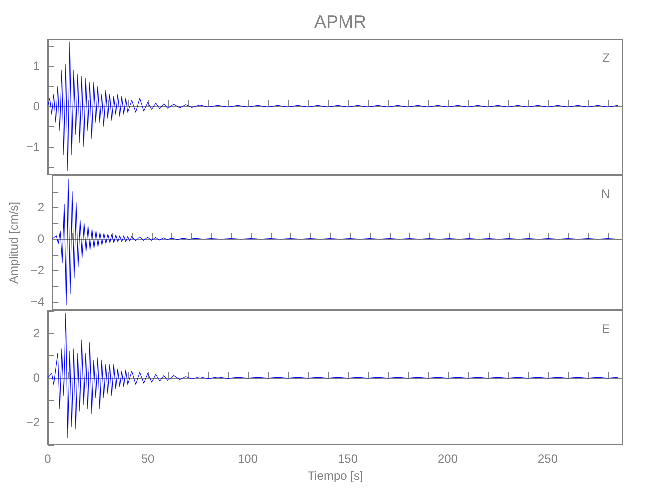 The height and width of the screenshot is (500, 650). What do you see at coordinates (448, 459) in the screenshot?
I see `x-tick-label: 200` at bounding box center [448, 459].